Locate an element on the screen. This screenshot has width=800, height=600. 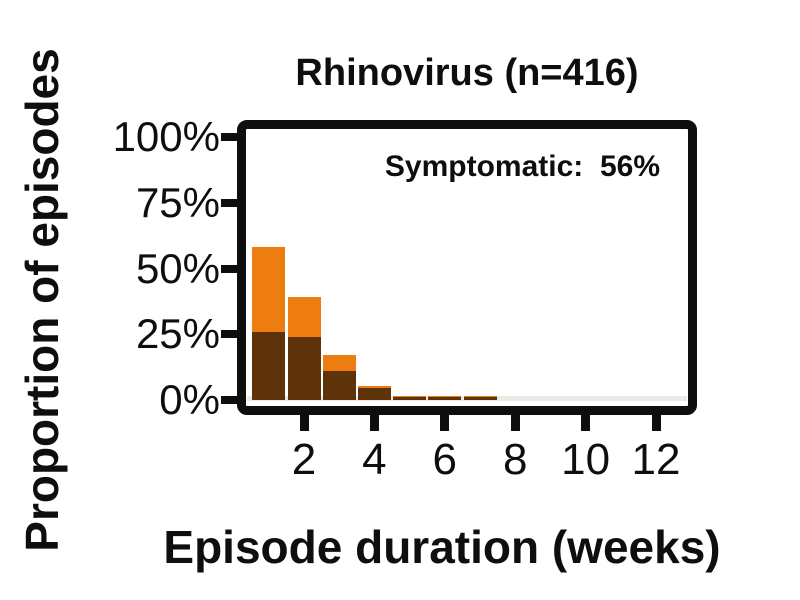
bar-week-5-asymptomatic is located at coordinates (410, 397).